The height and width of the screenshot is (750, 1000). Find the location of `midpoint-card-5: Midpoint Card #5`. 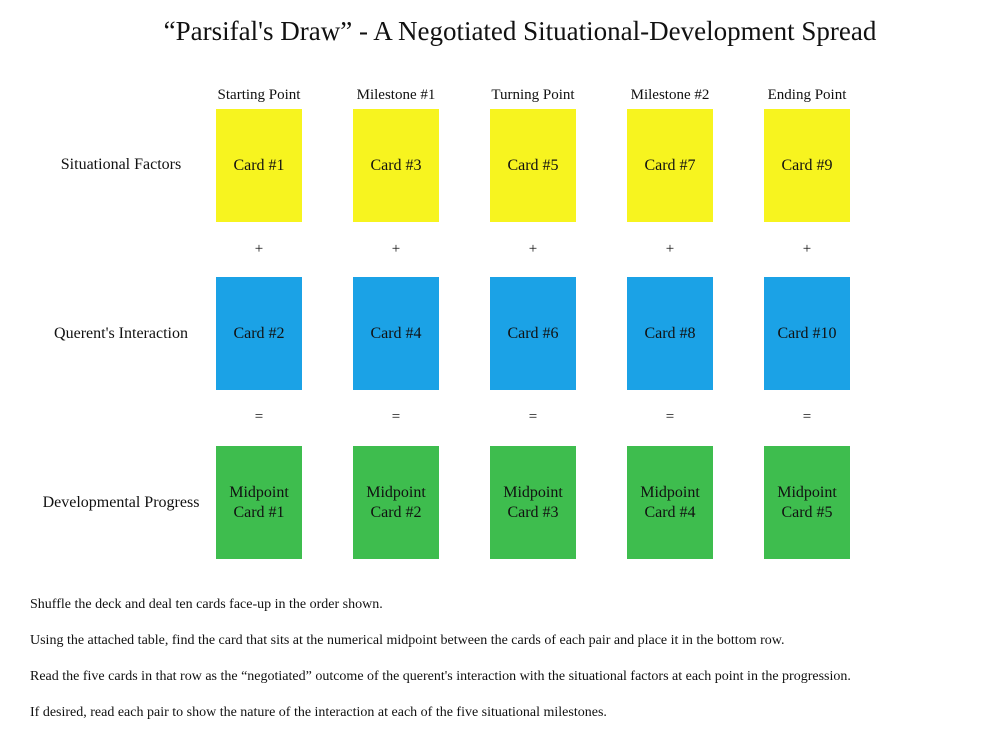

midpoint-card-5: Midpoint Card #5 is located at coordinates (807, 502).